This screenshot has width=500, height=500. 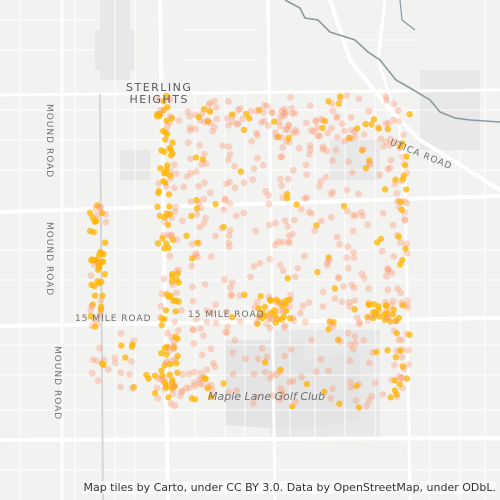 I want to click on road-label-mound-north: MOUND ROAD, so click(x=49, y=141).